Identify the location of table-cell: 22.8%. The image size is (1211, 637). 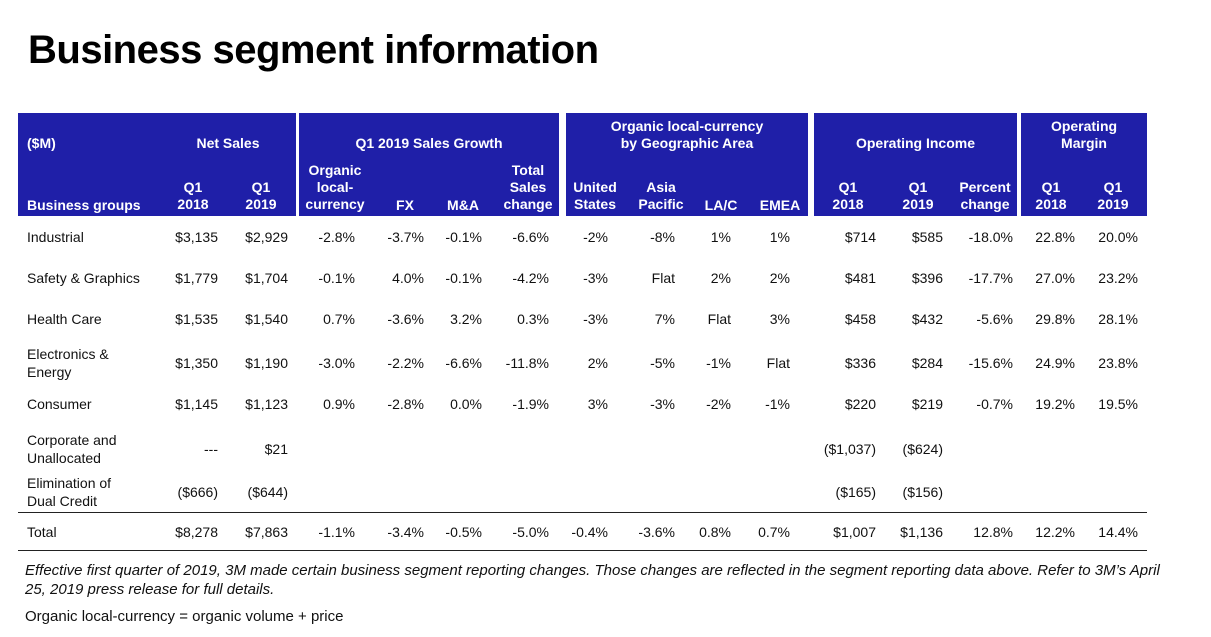
(1055, 236).